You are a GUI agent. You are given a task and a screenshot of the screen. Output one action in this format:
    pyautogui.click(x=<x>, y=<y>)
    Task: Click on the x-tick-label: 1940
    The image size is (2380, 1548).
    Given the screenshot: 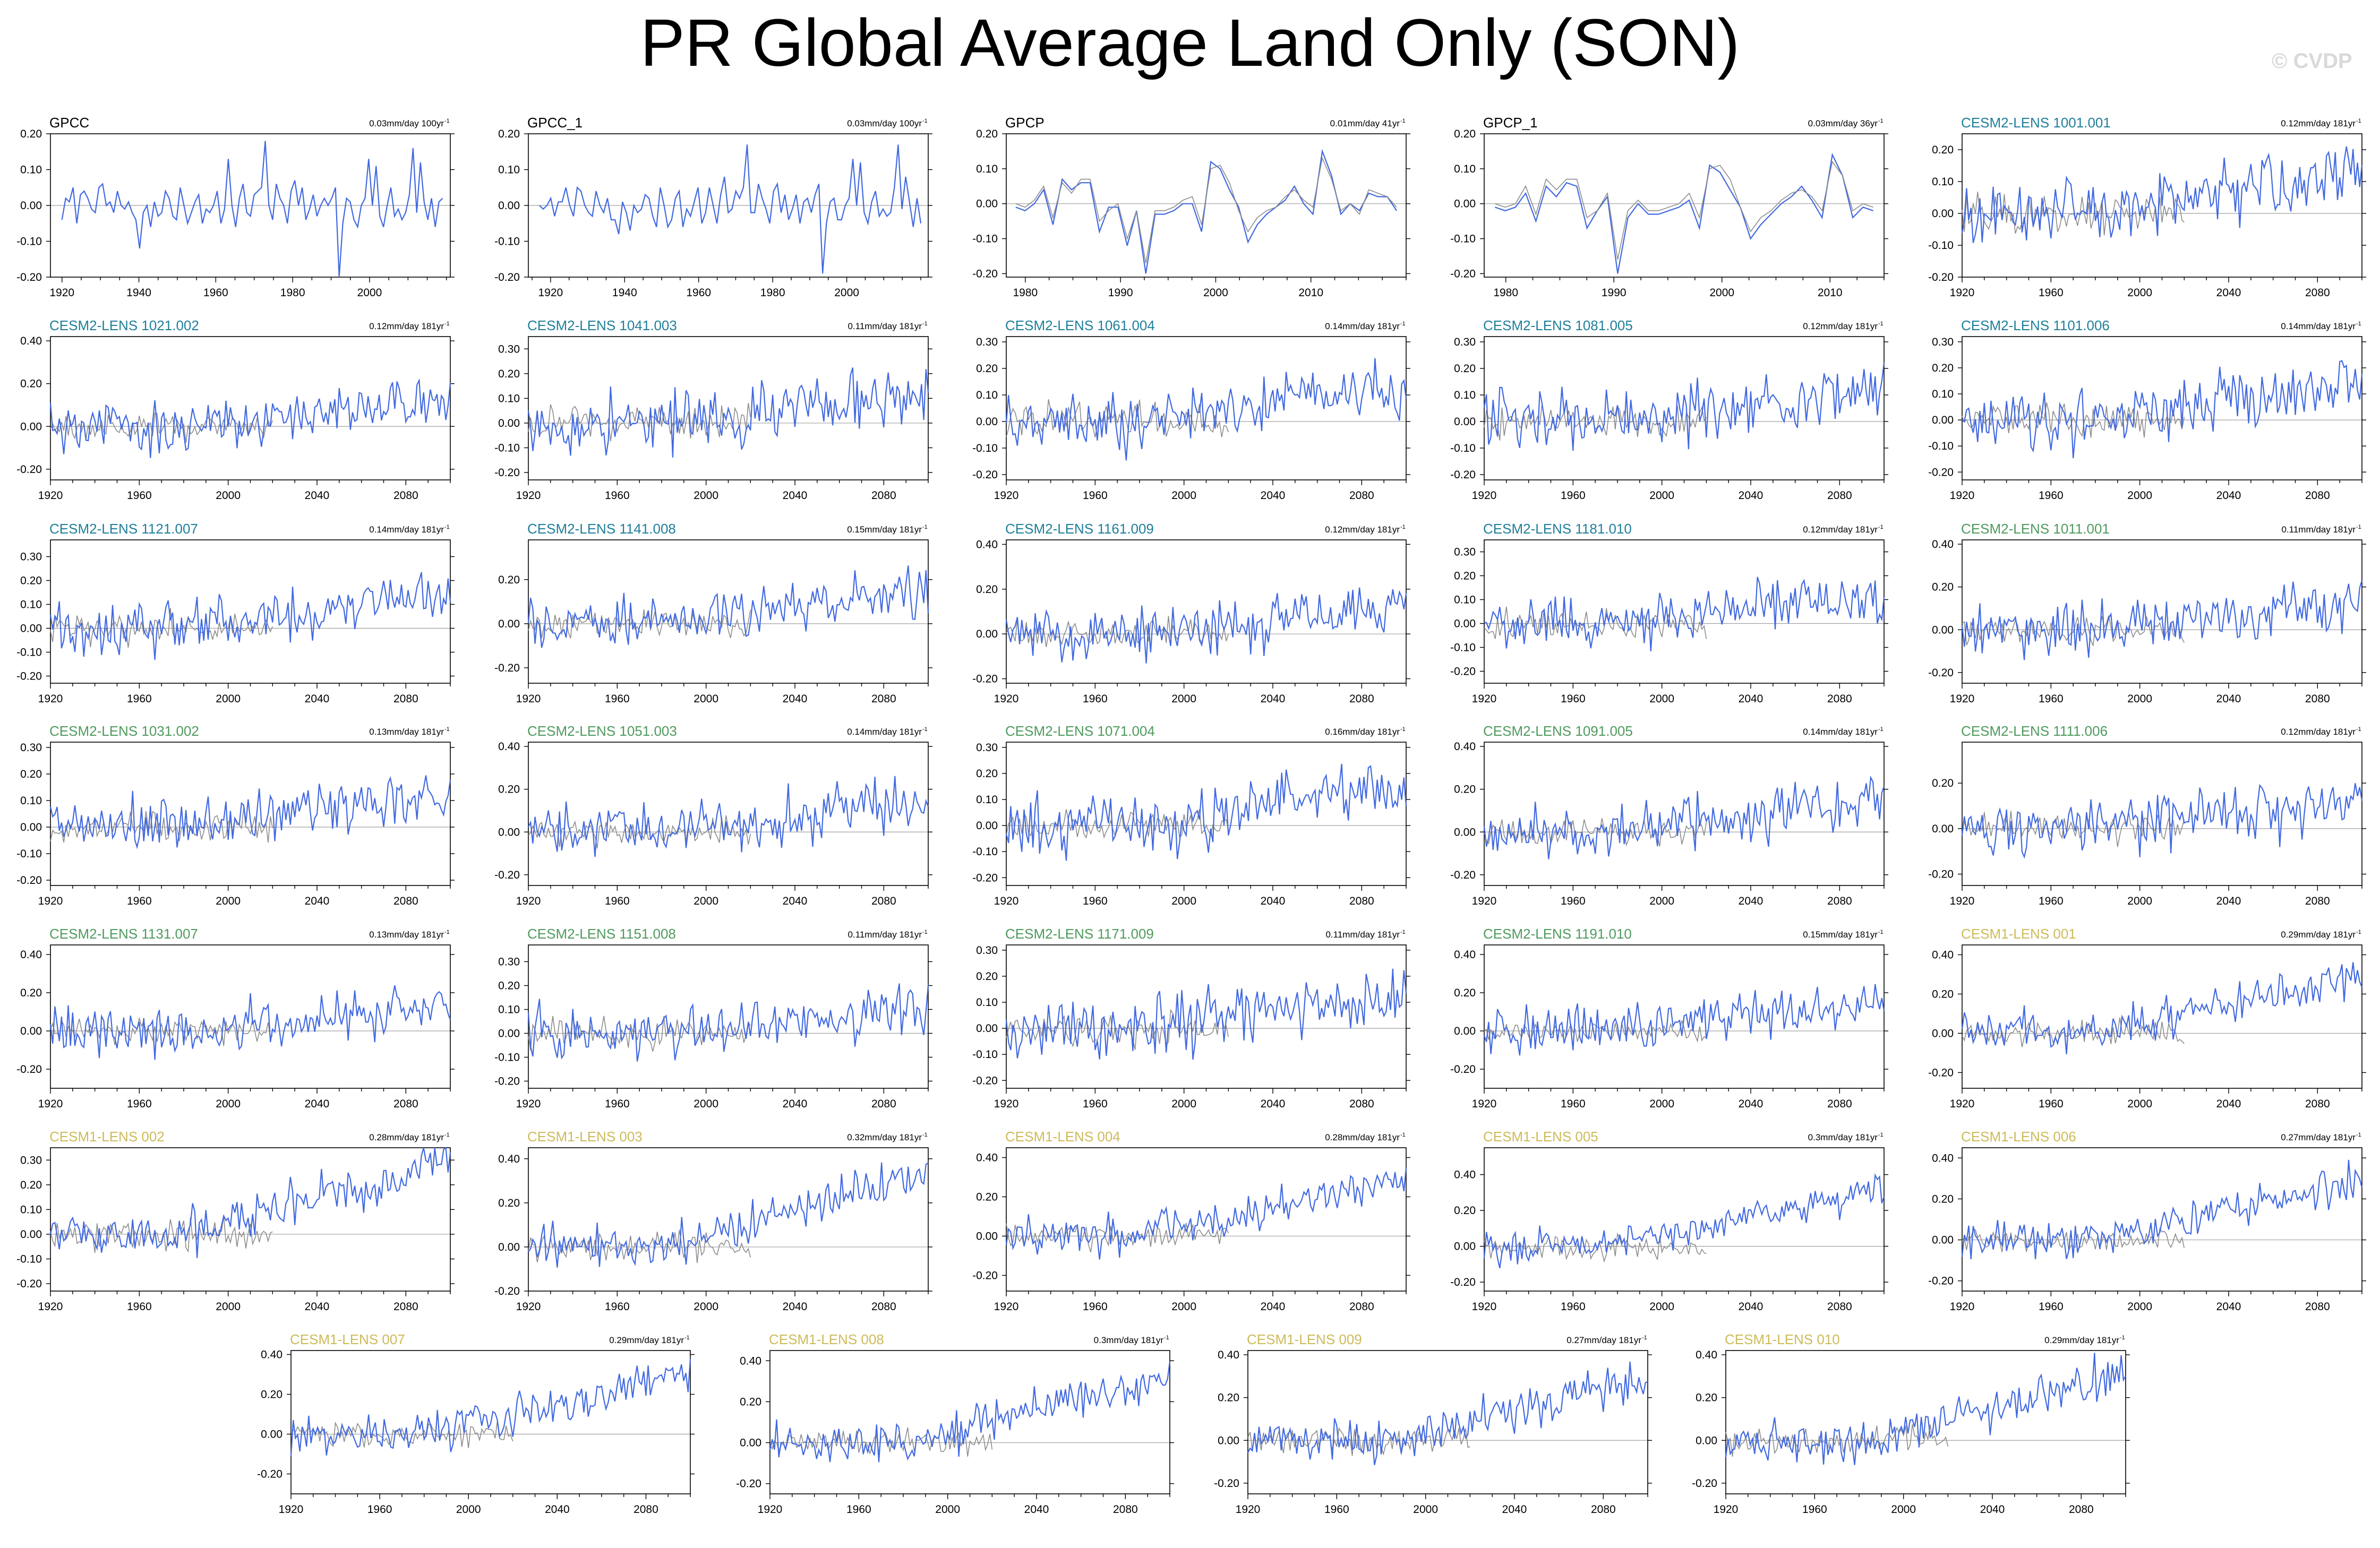 What is the action you would take?
    pyautogui.click(x=624, y=293)
    